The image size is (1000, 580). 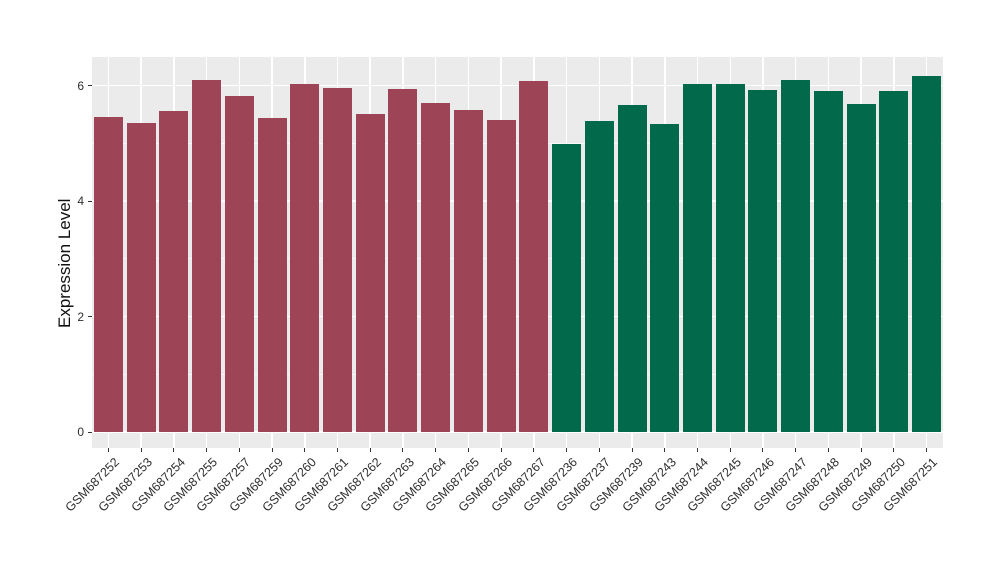 What do you see at coordinates (599, 276) in the screenshot?
I see `bar-GSM687237` at bounding box center [599, 276].